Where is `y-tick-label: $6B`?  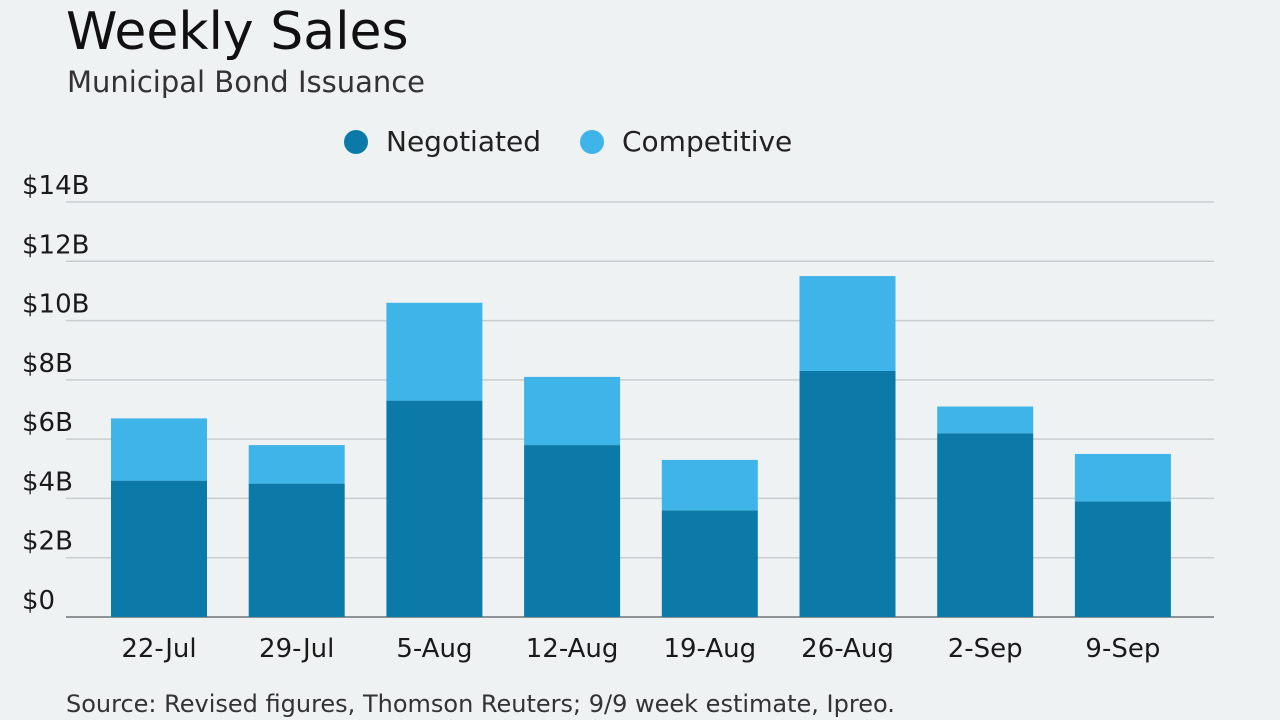 y-tick-label: $6B is located at coordinates (47, 423).